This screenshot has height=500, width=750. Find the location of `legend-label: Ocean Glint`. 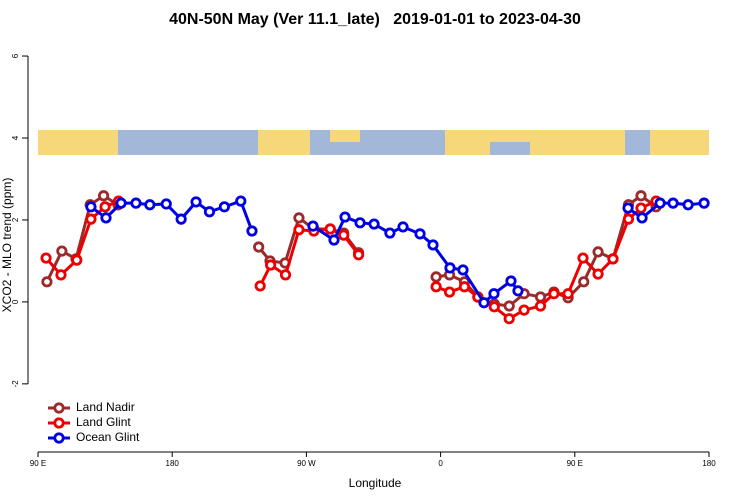

legend-label: Ocean Glint is located at coordinates (108, 437).